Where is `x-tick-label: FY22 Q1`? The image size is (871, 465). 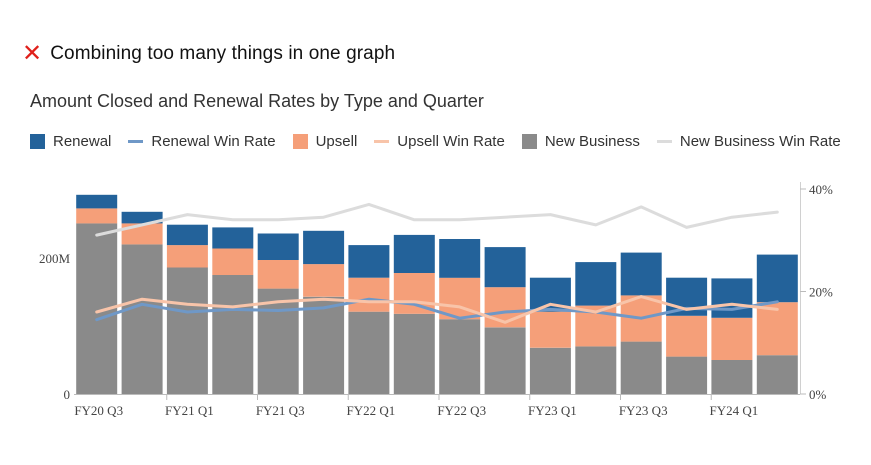 x-tick-label: FY22 Q1 is located at coordinates (371, 410).